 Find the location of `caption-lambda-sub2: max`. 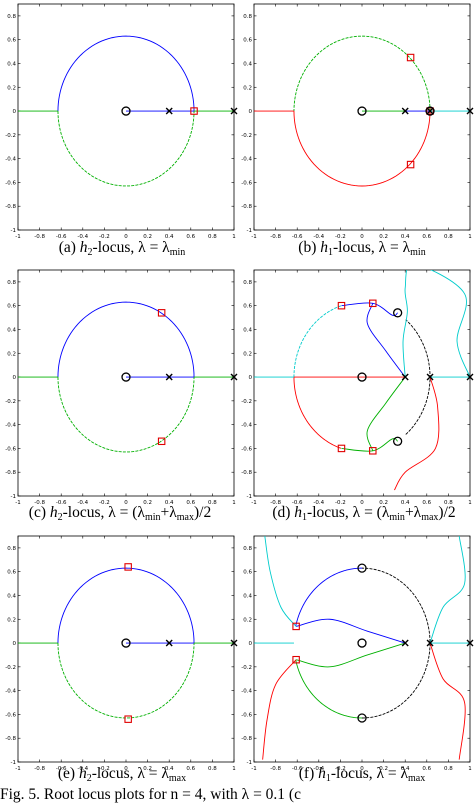

caption-lambda-sub2: max is located at coordinates (185, 517).